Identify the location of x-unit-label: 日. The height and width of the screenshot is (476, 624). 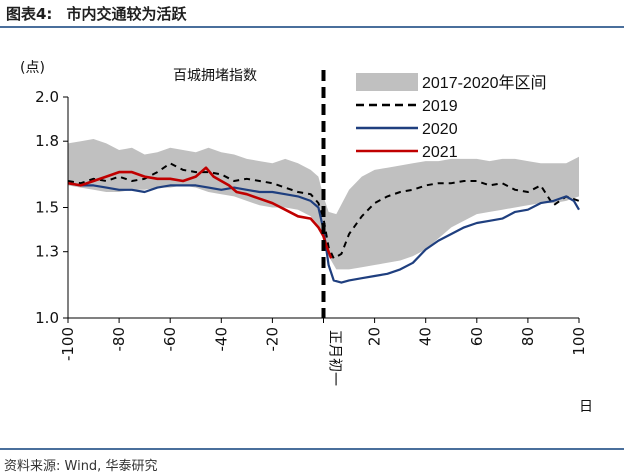
(586, 407).